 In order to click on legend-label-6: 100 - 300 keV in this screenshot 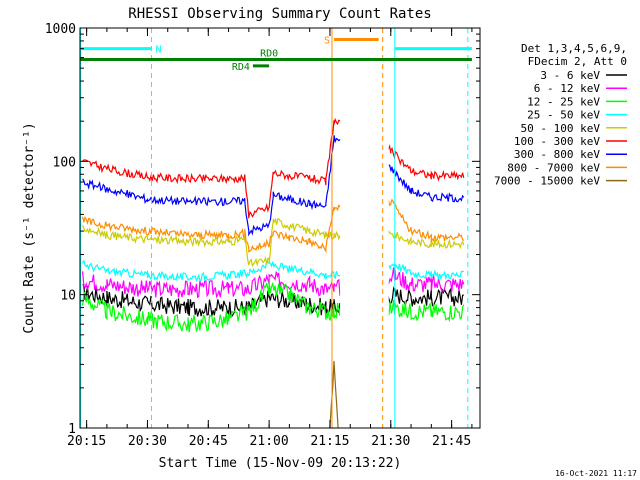, I will do `click(557, 141)`.